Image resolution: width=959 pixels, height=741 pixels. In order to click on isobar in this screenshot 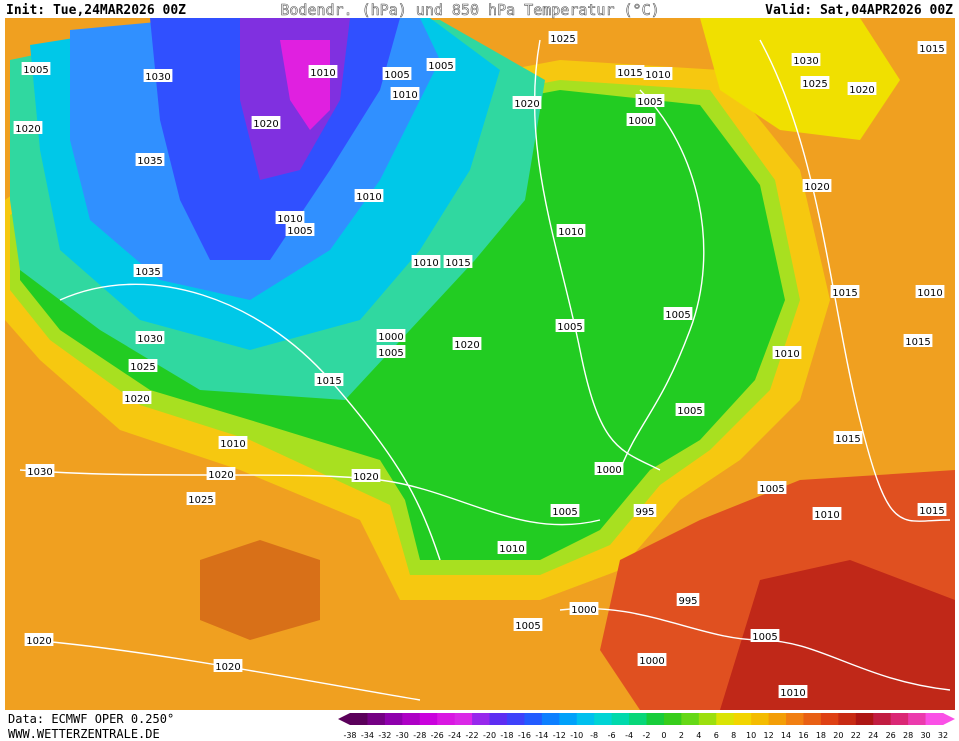, I will do `click(855, 280)`.